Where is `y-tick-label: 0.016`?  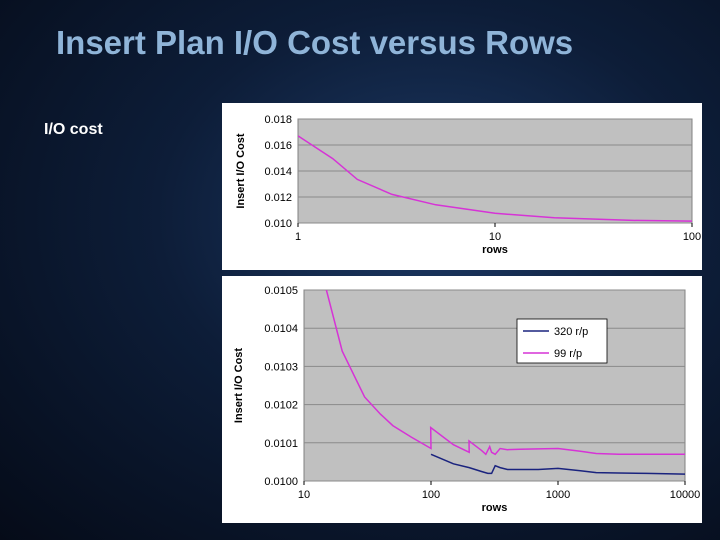
y-tick-label: 0.016 is located at coordinates (278, 146).